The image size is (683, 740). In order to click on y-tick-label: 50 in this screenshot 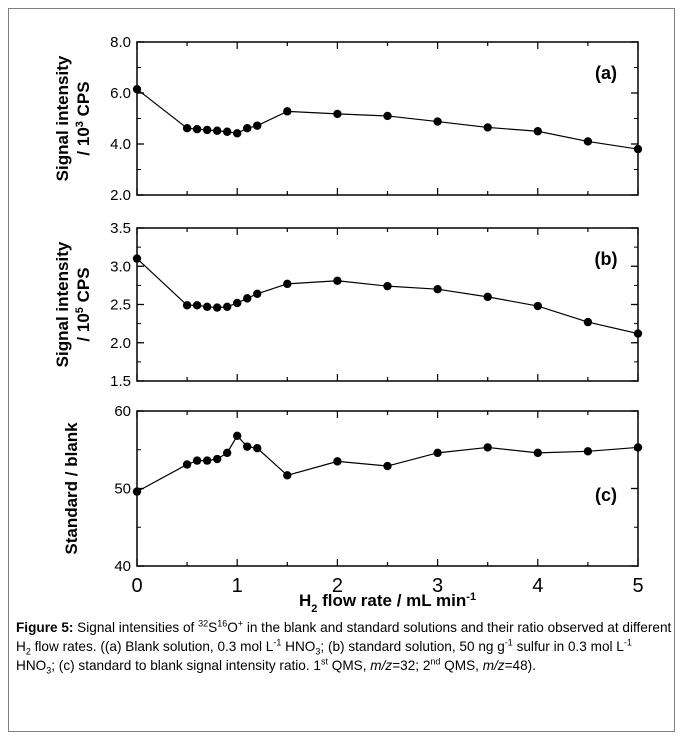, I will do `click(122, 489)`.